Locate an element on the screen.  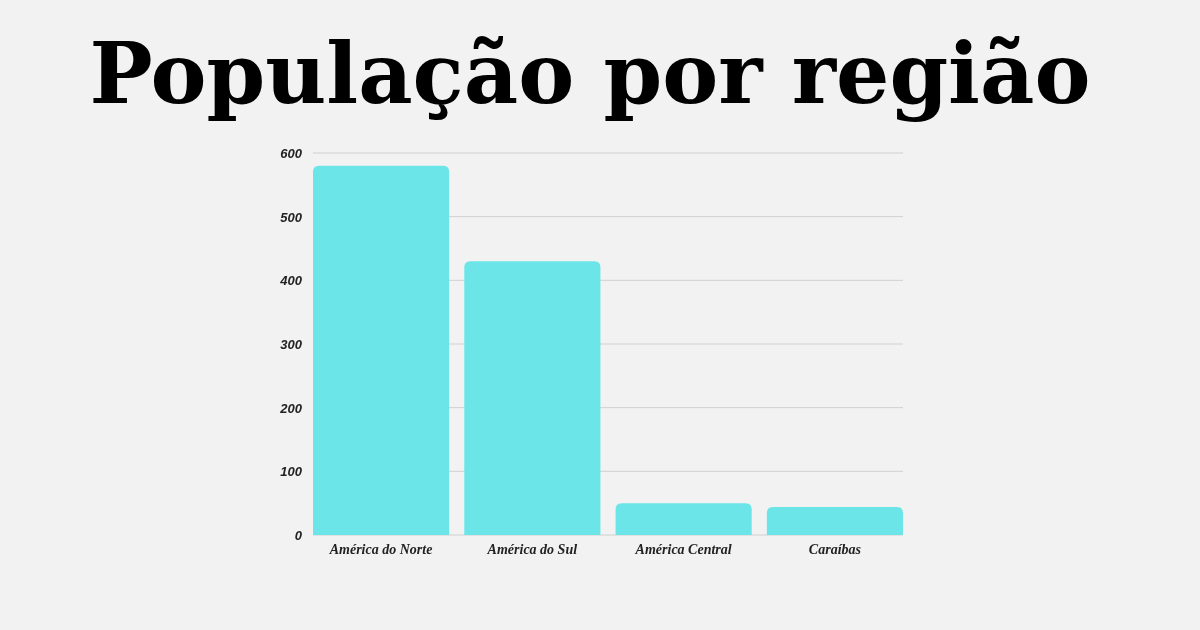
y-tick-label: 500 is located at coordinates (291, 217).